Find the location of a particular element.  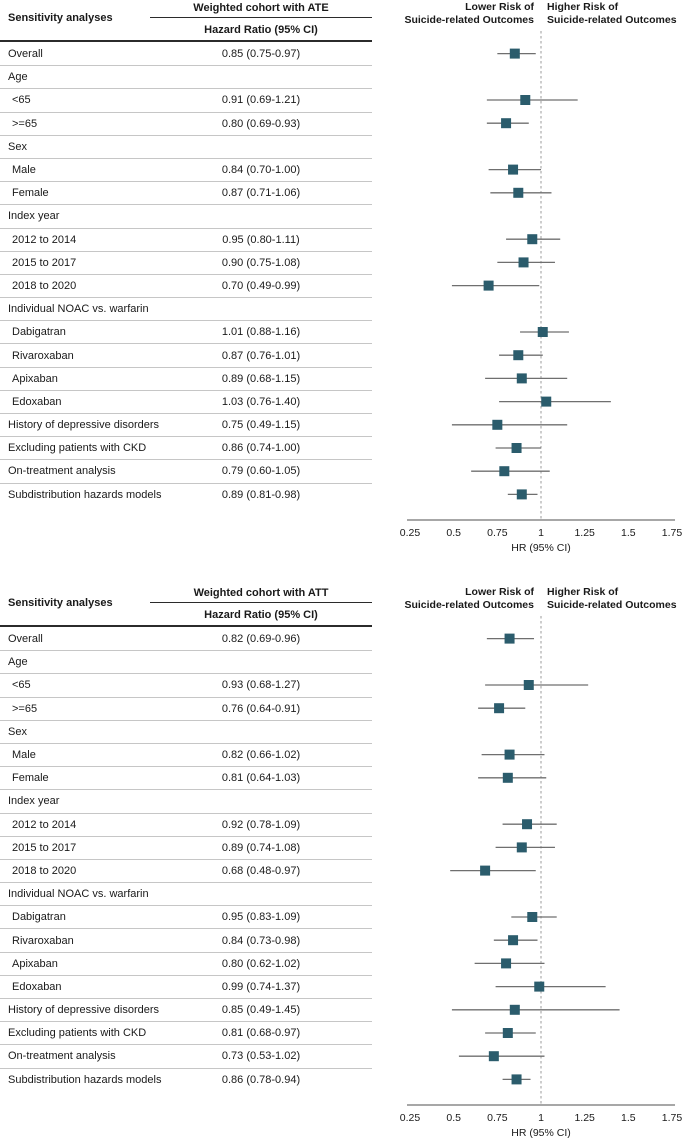

row-hr-ci-value: 0.89 (0.68-1.15) is located at coordinates (261, 378).